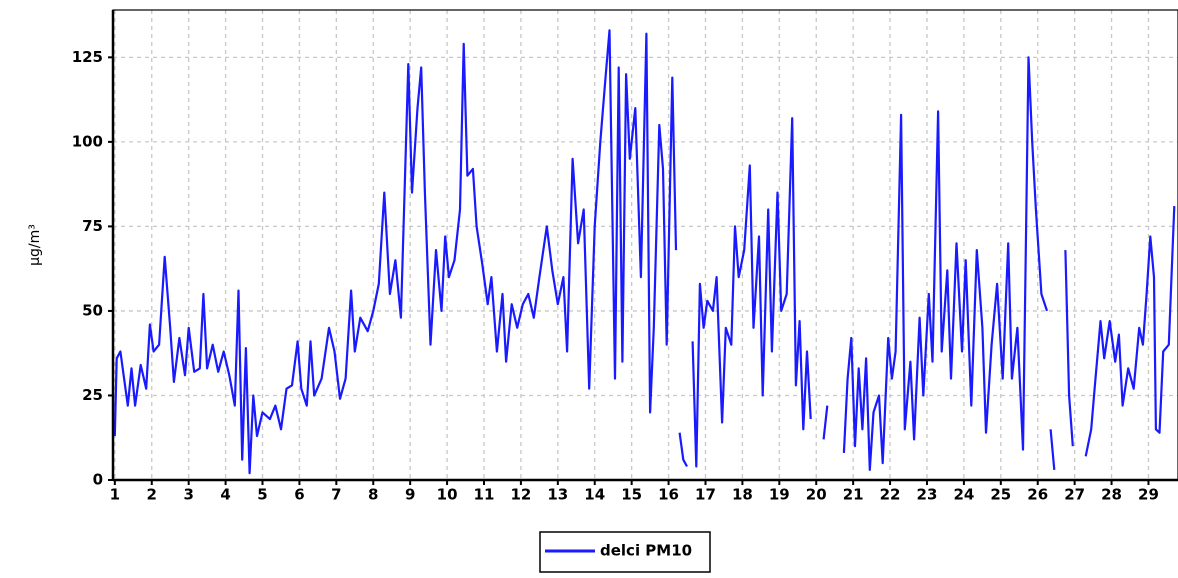  Describe the element at coordinates (115, 495) in the screenshot. I see `x-tick-label: 1` at that location.